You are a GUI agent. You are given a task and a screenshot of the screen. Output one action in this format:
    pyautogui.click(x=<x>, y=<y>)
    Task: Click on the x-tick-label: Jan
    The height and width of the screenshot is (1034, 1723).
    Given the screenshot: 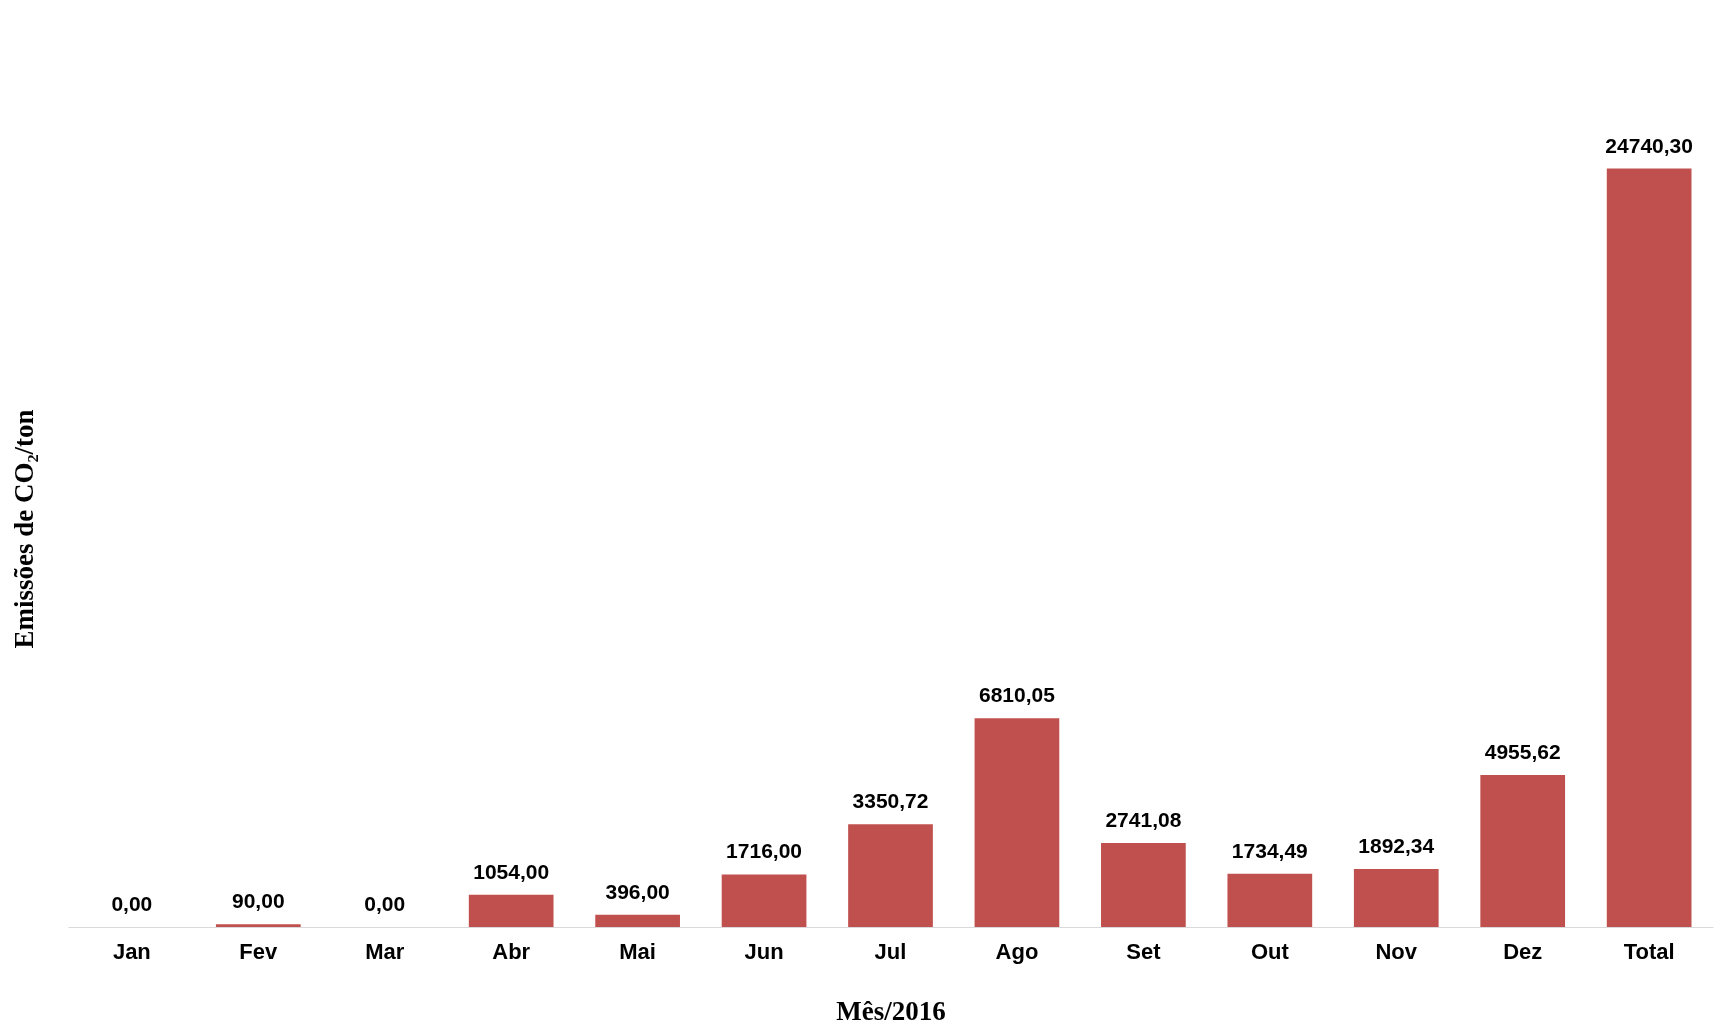 What is the action you would take?
    pyautogui.click(x=131, y=951)
    